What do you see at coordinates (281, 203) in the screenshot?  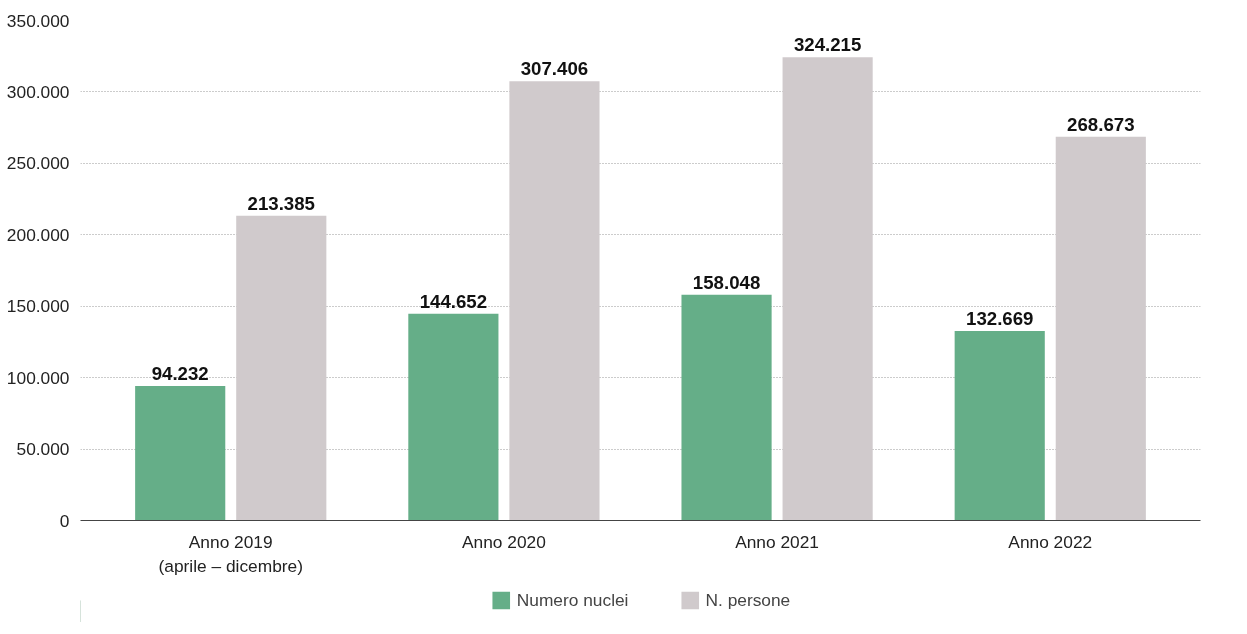 I see `data-label: 213.385` at bounding box center [281, 203].